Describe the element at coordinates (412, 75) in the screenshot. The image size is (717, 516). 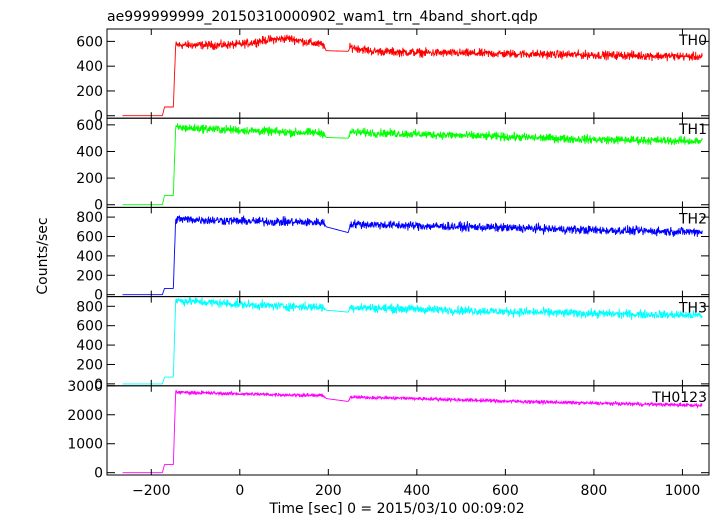
I see `series-line-th0` at that location.